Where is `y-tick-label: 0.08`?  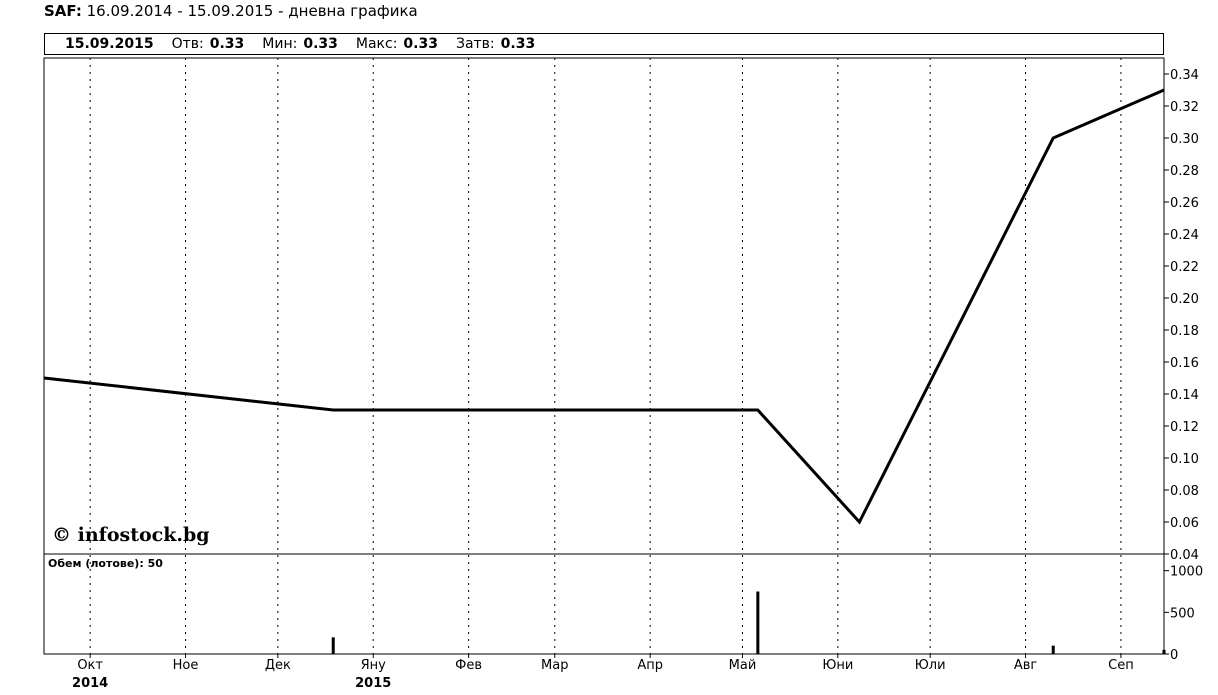
y-tick-label: 0.08 is located at coordinates (1184, 491).